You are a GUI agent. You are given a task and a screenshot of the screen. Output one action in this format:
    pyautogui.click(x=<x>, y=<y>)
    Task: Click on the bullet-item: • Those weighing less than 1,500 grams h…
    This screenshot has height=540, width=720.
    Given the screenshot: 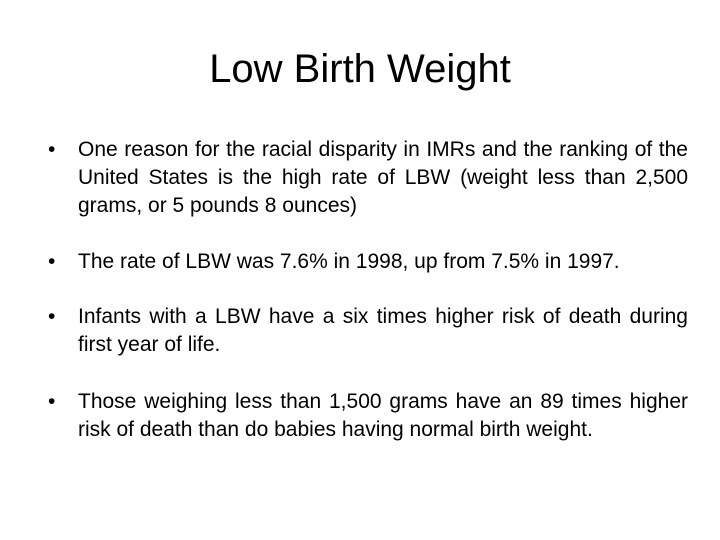 What is the action you would take?
    pyautogui.click(x=368, y=416)
    